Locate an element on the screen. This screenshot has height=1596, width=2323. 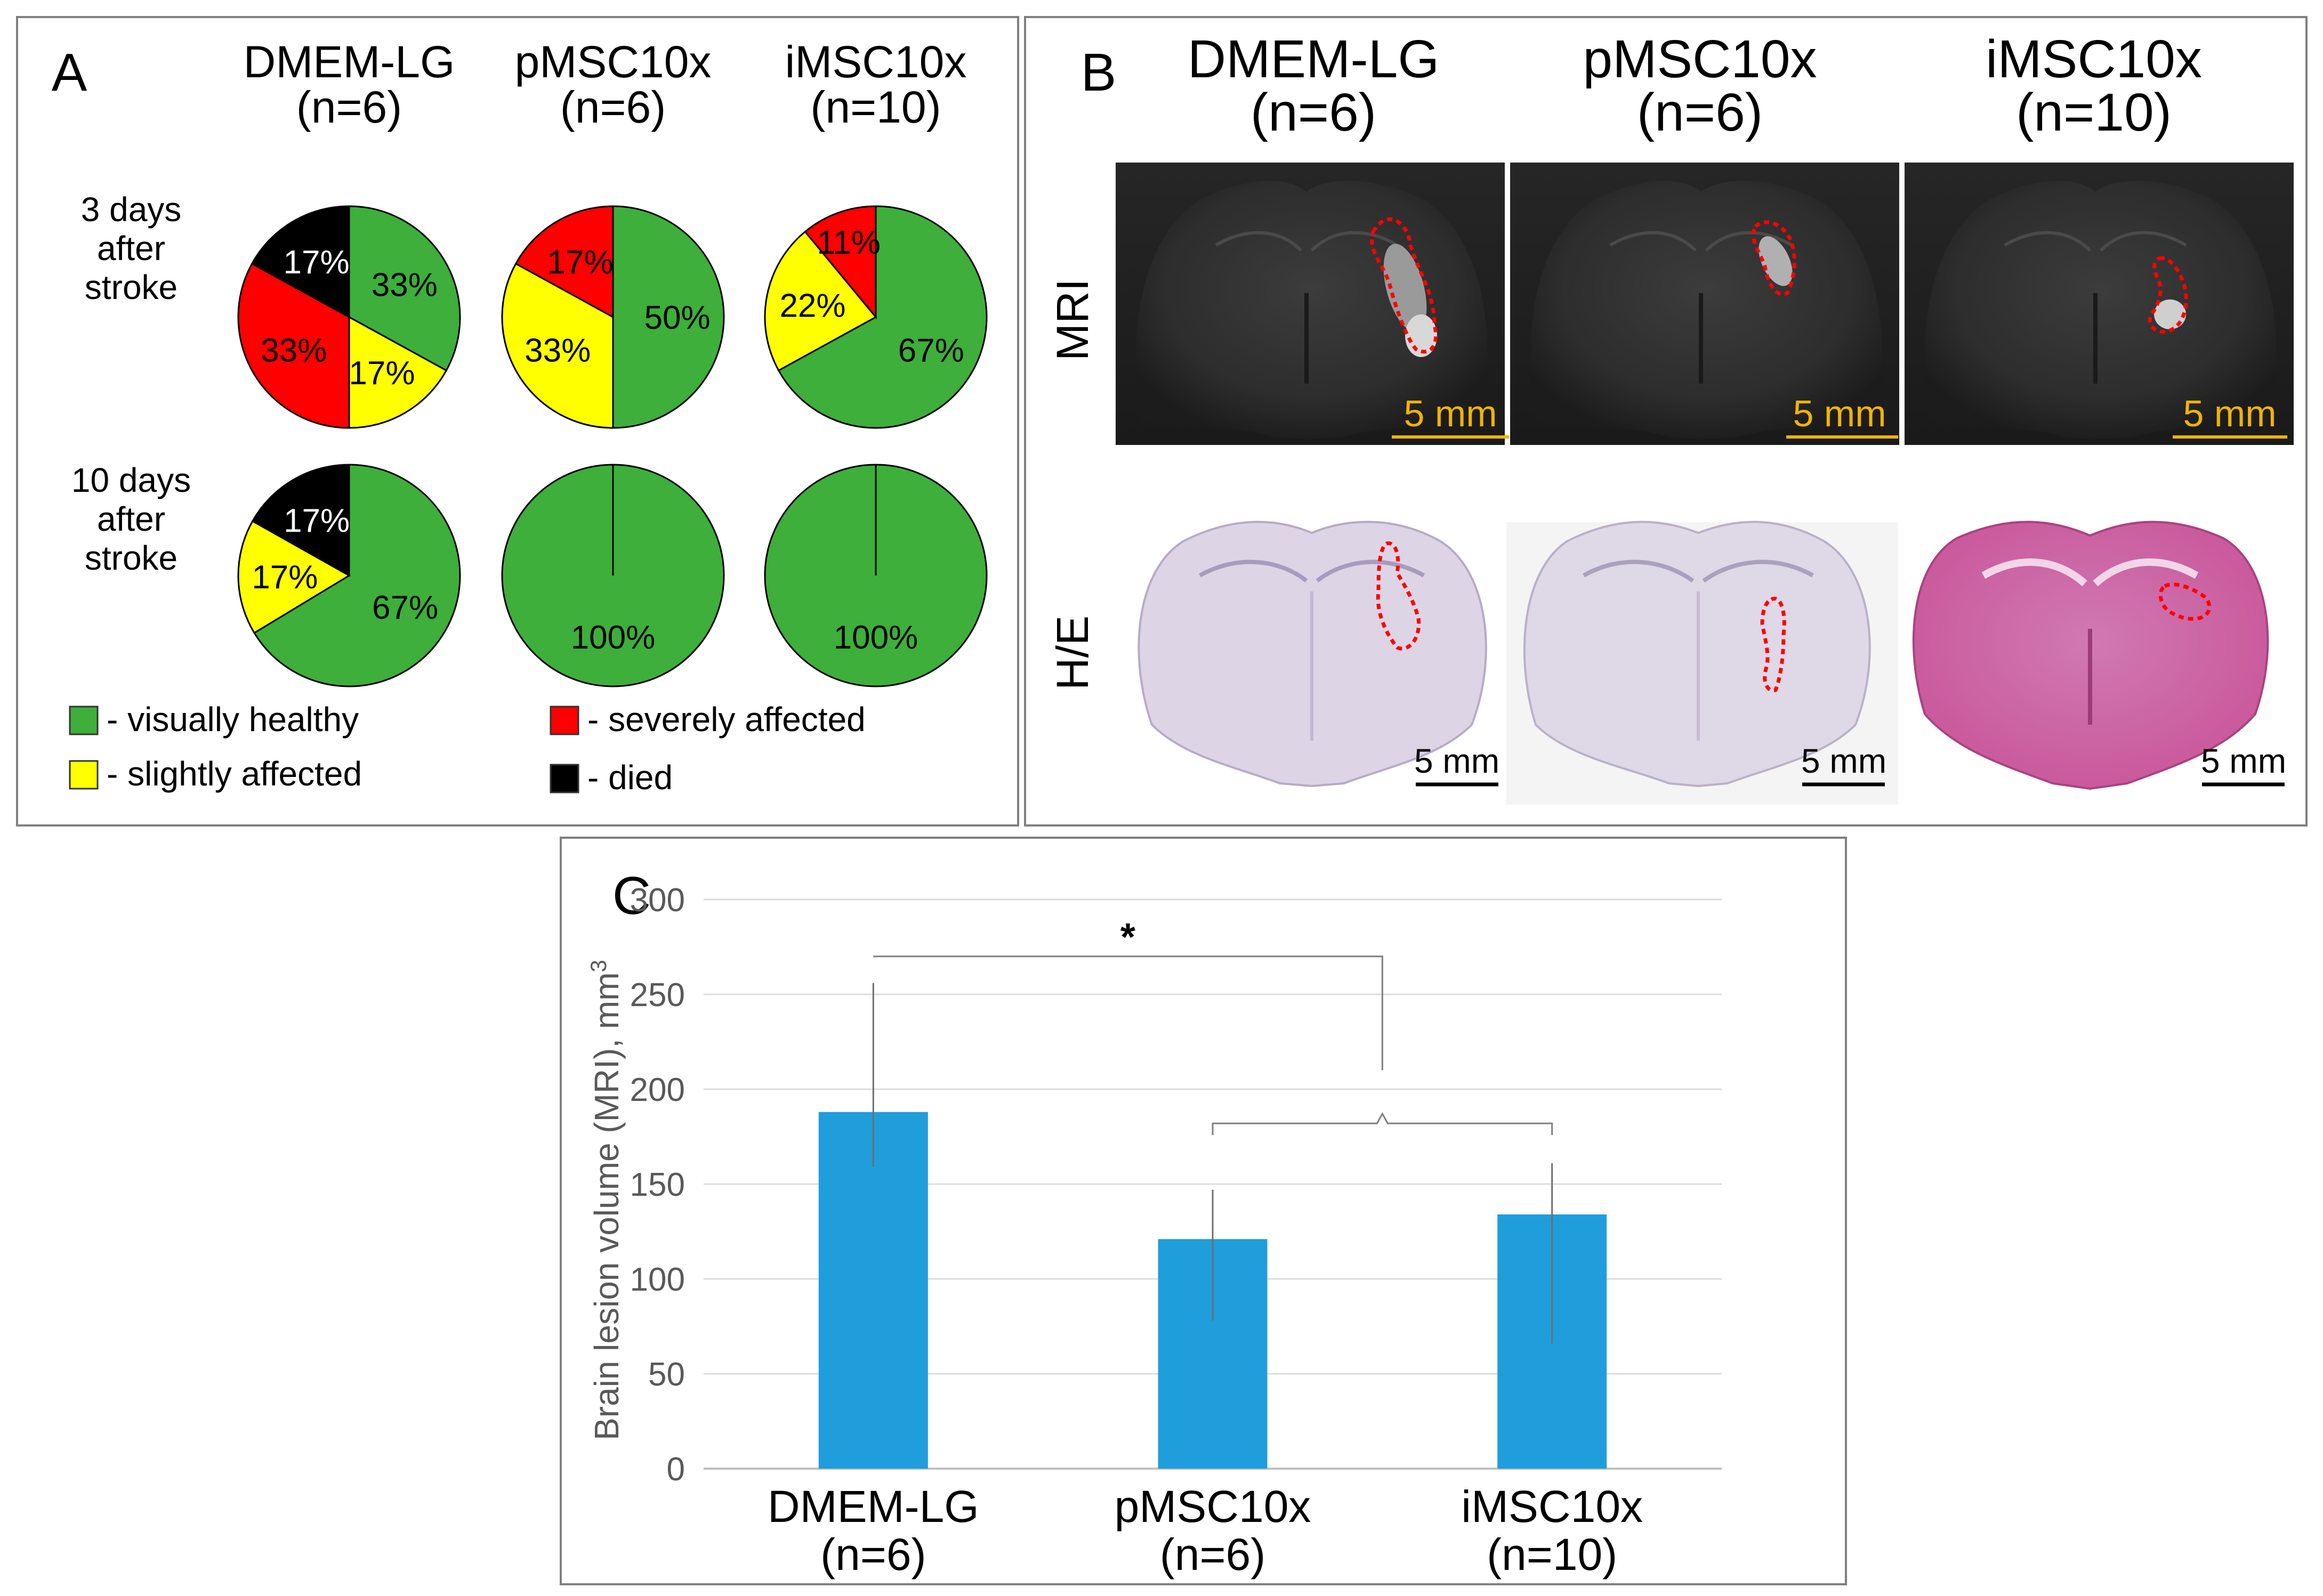
legend-label-severe: - severely affected is located at coordinates (726, 719).